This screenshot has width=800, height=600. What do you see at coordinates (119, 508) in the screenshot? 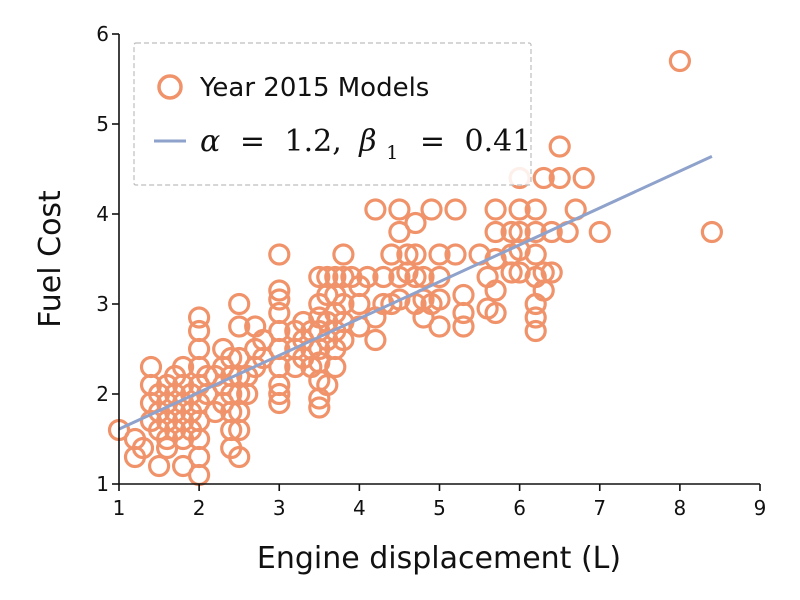
I see `x-tick-label: 1` at bounding box center [119, 508].